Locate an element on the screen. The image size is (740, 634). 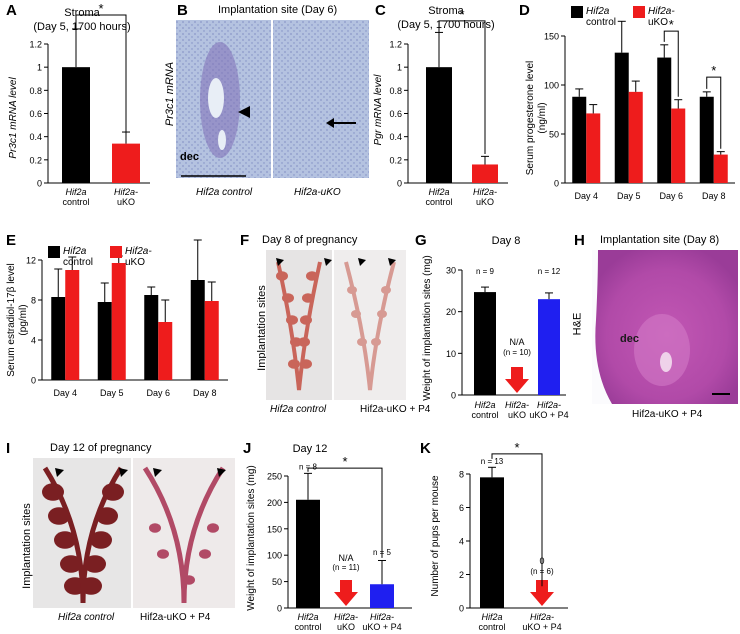
panel-label-j: J is located at coordinates (247, 448).